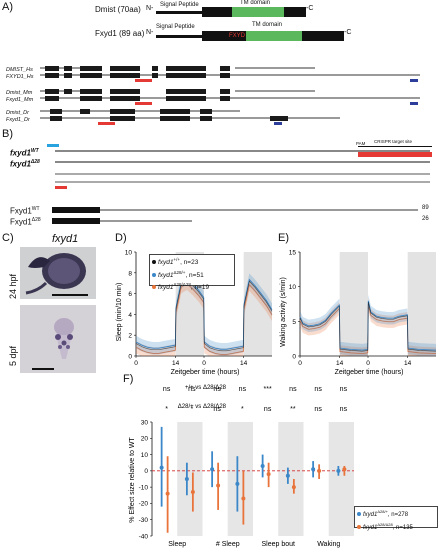 This screenshot has height=550, width=439. What do you see at coordinates (130, 336) in the screenshot?
I see `y-tick-label: 2` at bounding box center [130, 336].